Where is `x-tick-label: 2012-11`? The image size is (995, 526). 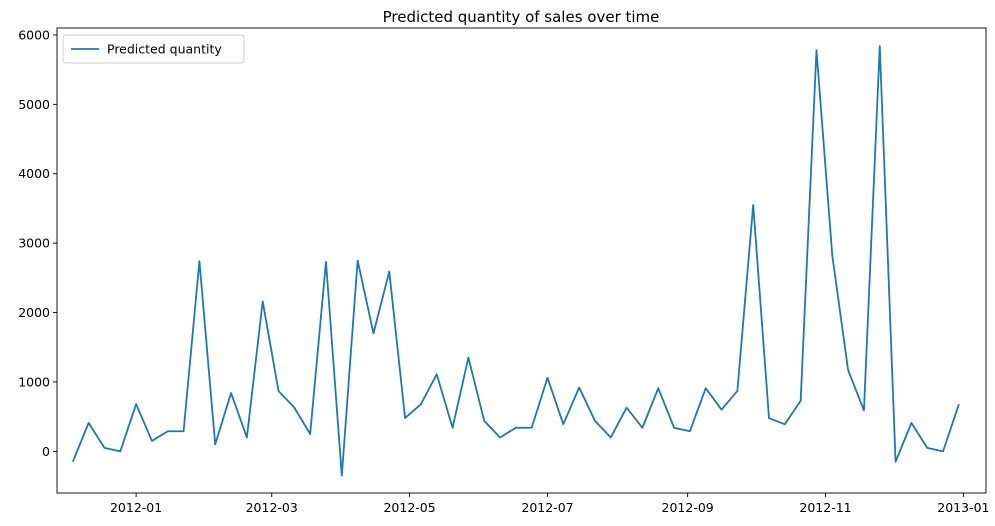
x-tick-label: 2012-11 is located at coordinates (825, 507).